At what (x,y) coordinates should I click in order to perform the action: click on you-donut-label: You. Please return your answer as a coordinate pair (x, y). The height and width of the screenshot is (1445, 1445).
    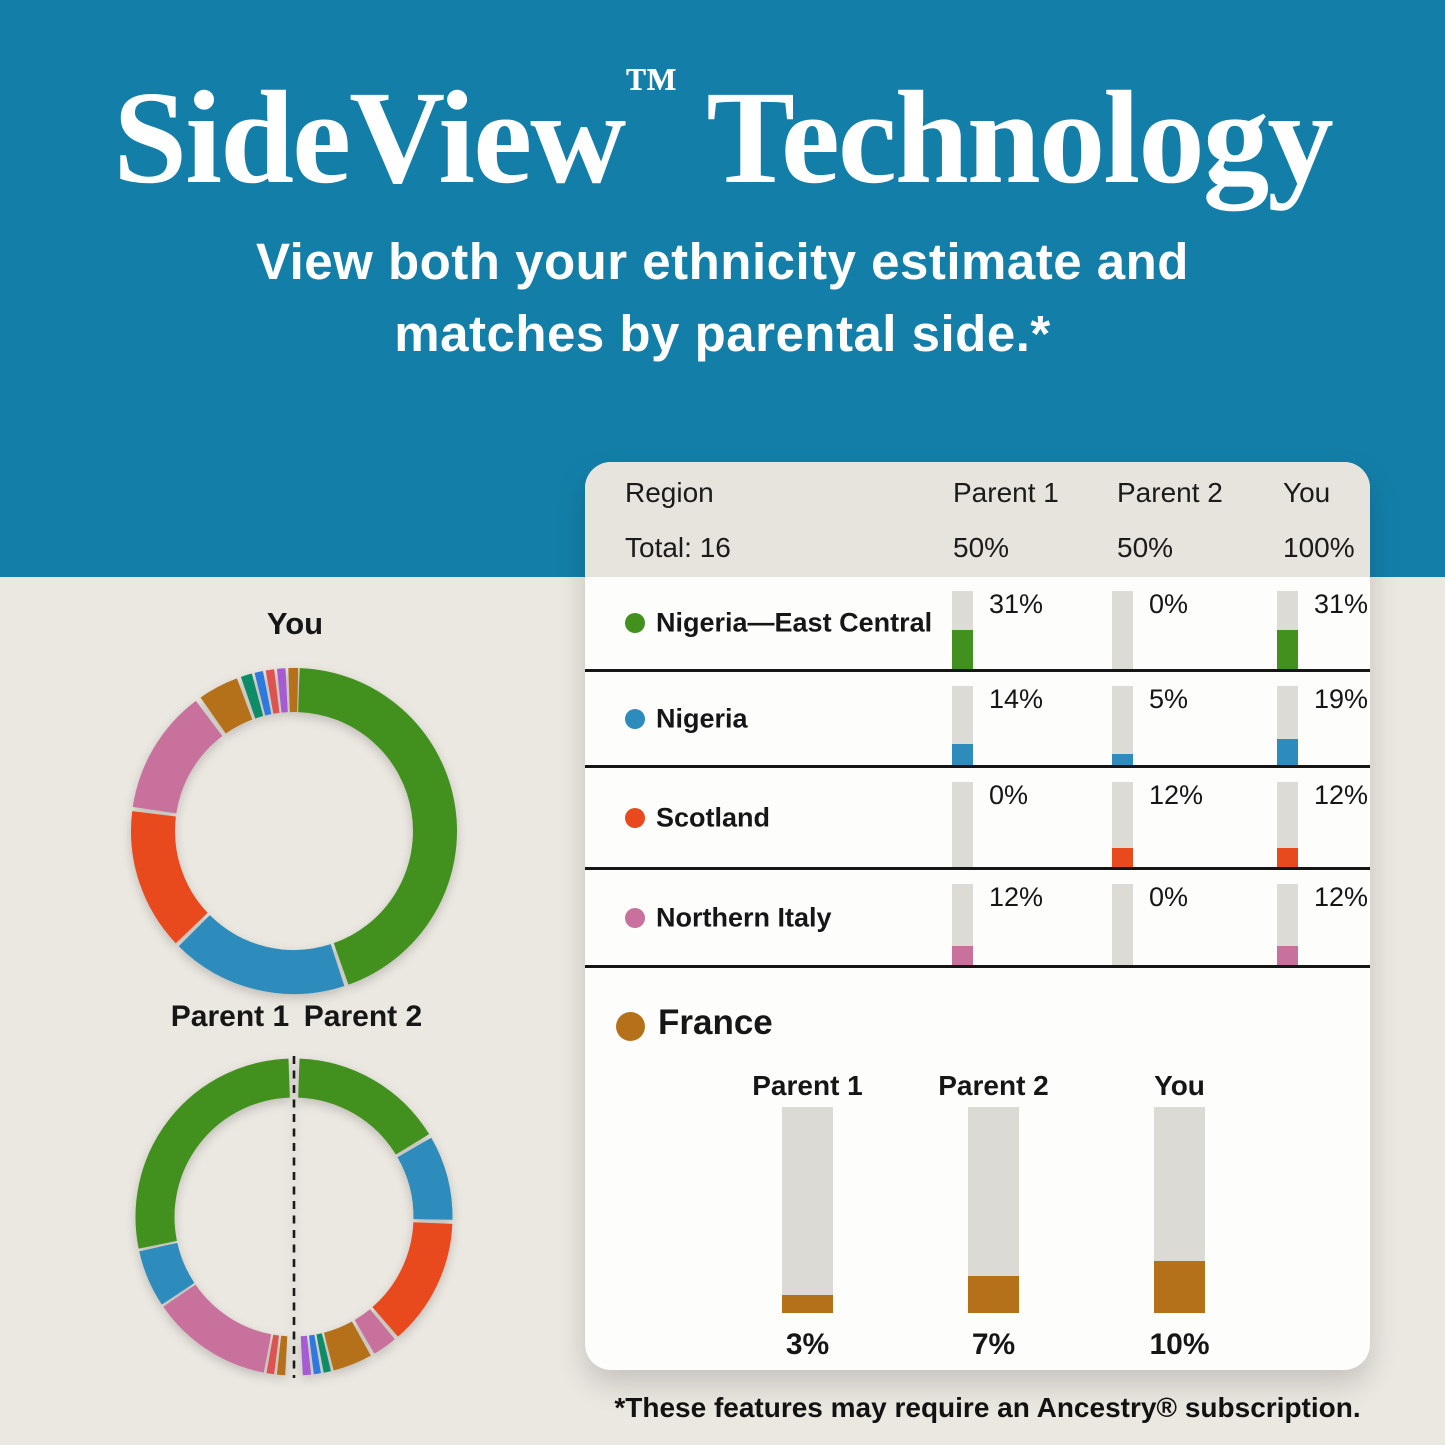
    Looking at the image, I should click on (295, 623).